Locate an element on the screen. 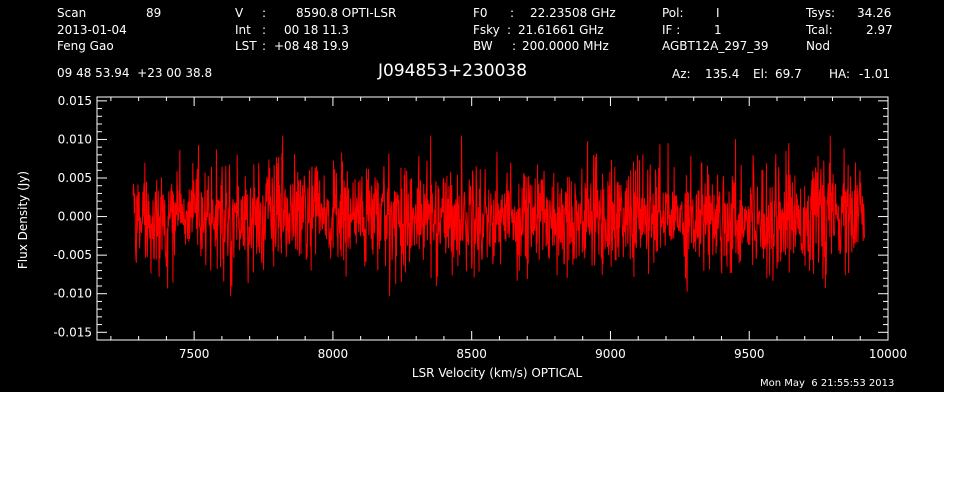  y-axis-label: Flux Density (Jy) is located at coordinates (23, 220).